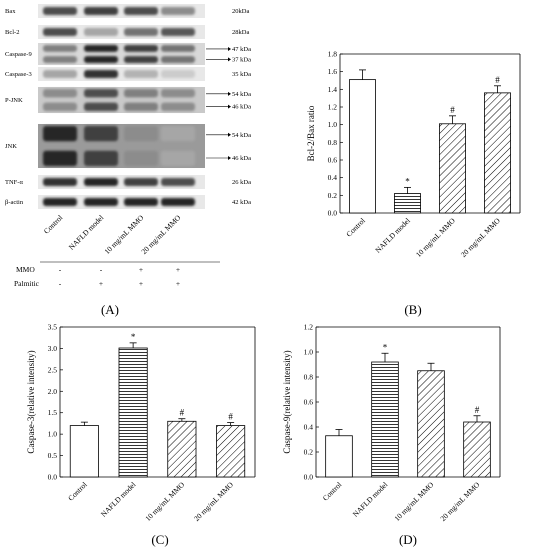 The height and width of the screenshot is (550, 533). Describe the element at coordinates (408, 539) in the screenshot. I see `panel-label-d: (D)` at that location.